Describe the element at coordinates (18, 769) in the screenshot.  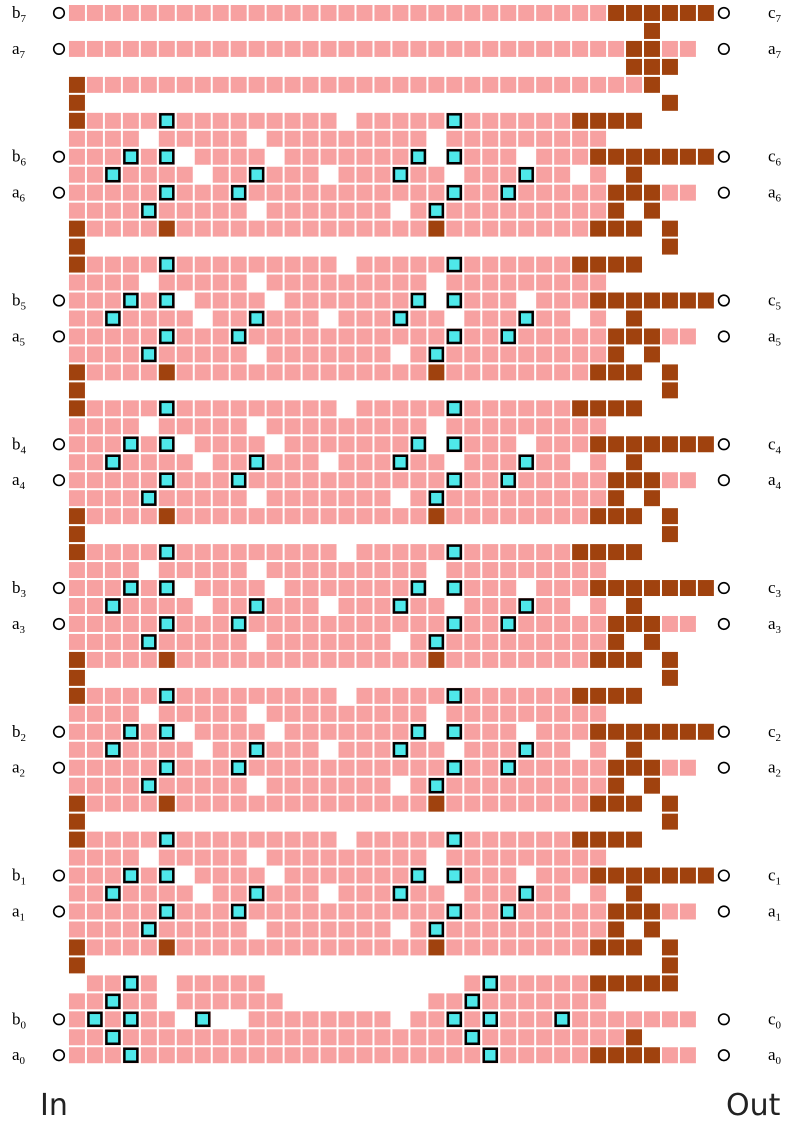
I see `input-label-a2: a2` at that location.